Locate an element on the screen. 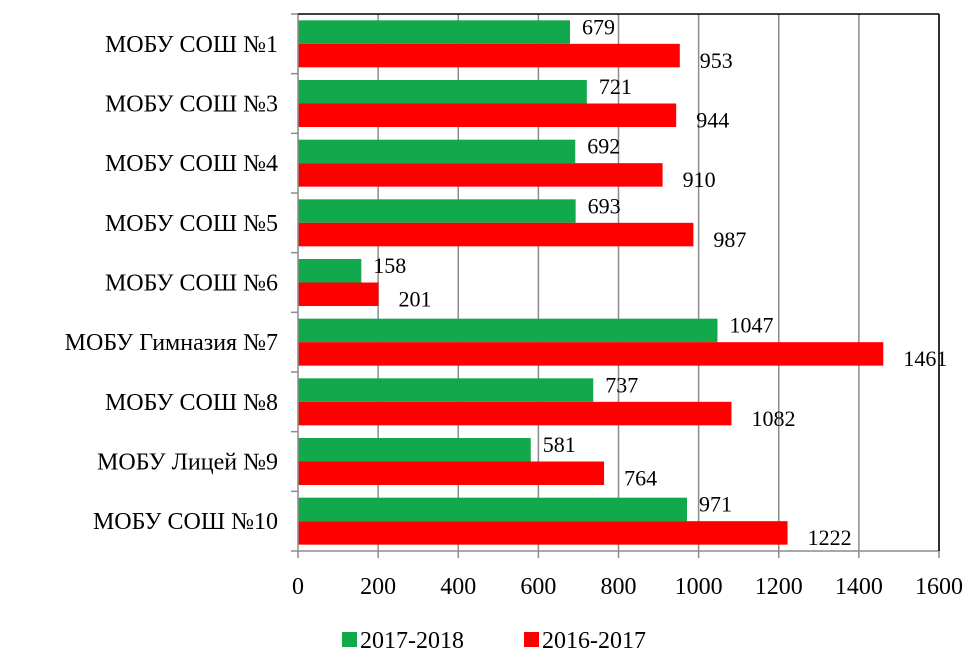 Image resolution: width=971 pixels, height=659 pixels. x-tick-label: 1000 is located at coordinates (699, 587).